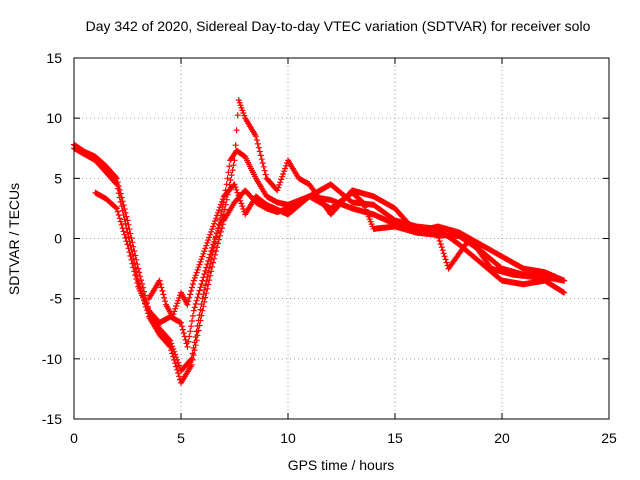 The width and height of the screenshot is (640, 480). What do you see at coordinates (288, 438) in the screenshot?
I see `x-tick-label: 10` at bounding box center [288, 438].